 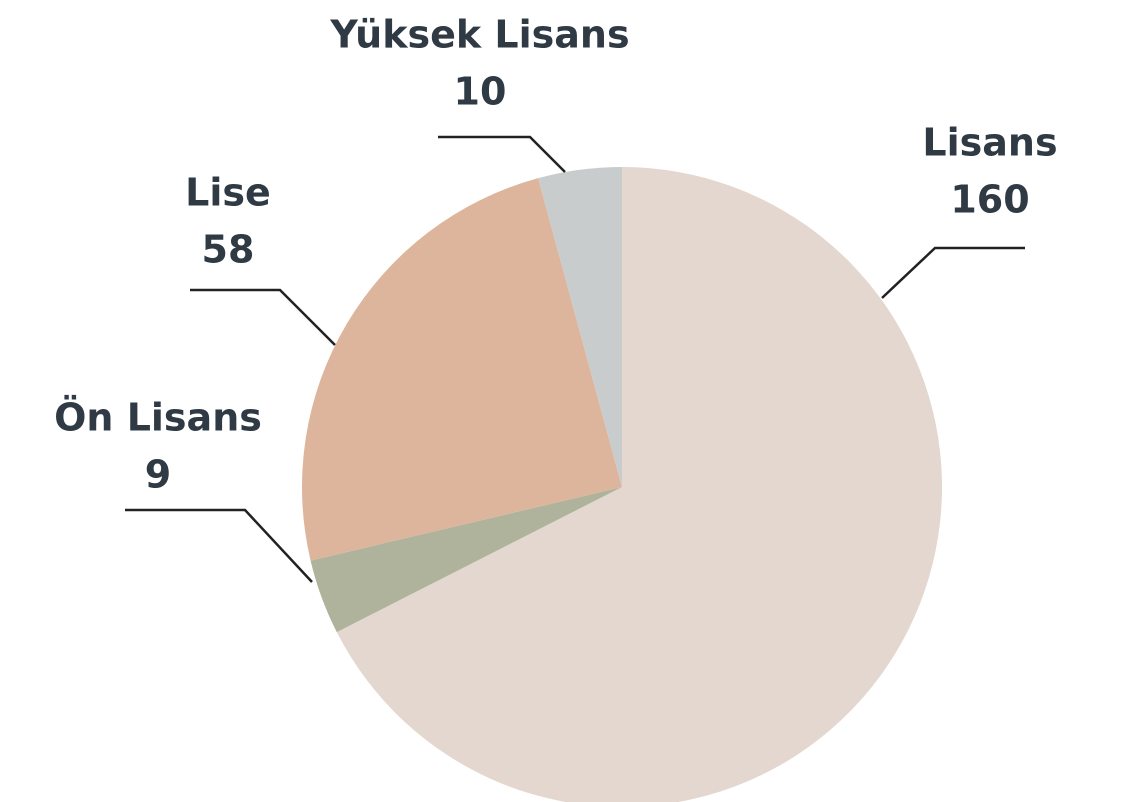 I want to click on slice-label: Lisans, so click(x=989, y=143).